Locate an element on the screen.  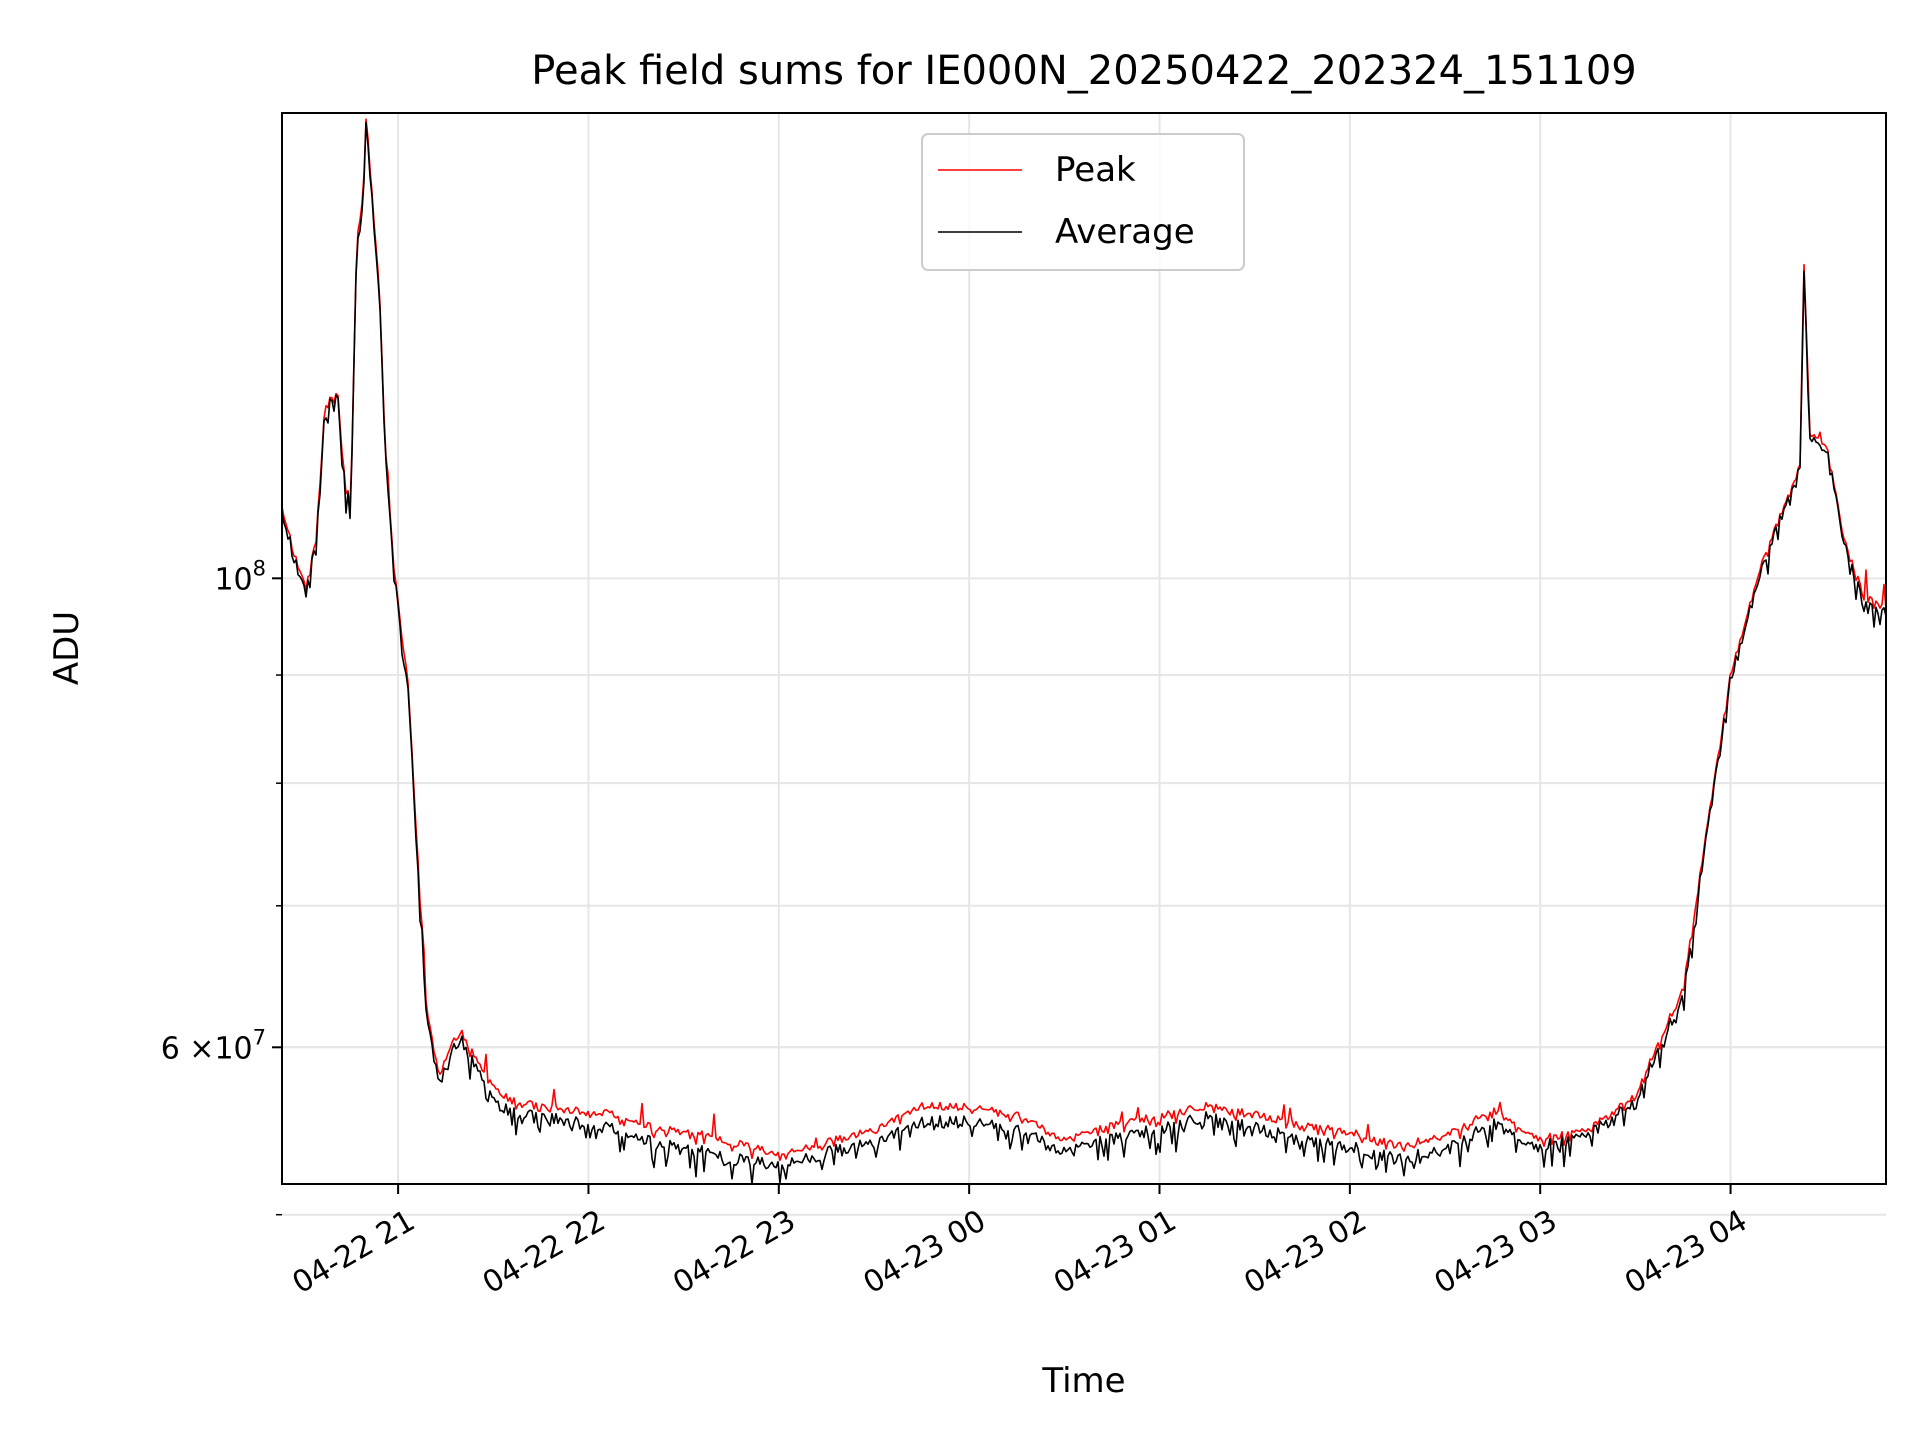
y-tick-label: 6 ×107 is located at coordinates (213, 1045).